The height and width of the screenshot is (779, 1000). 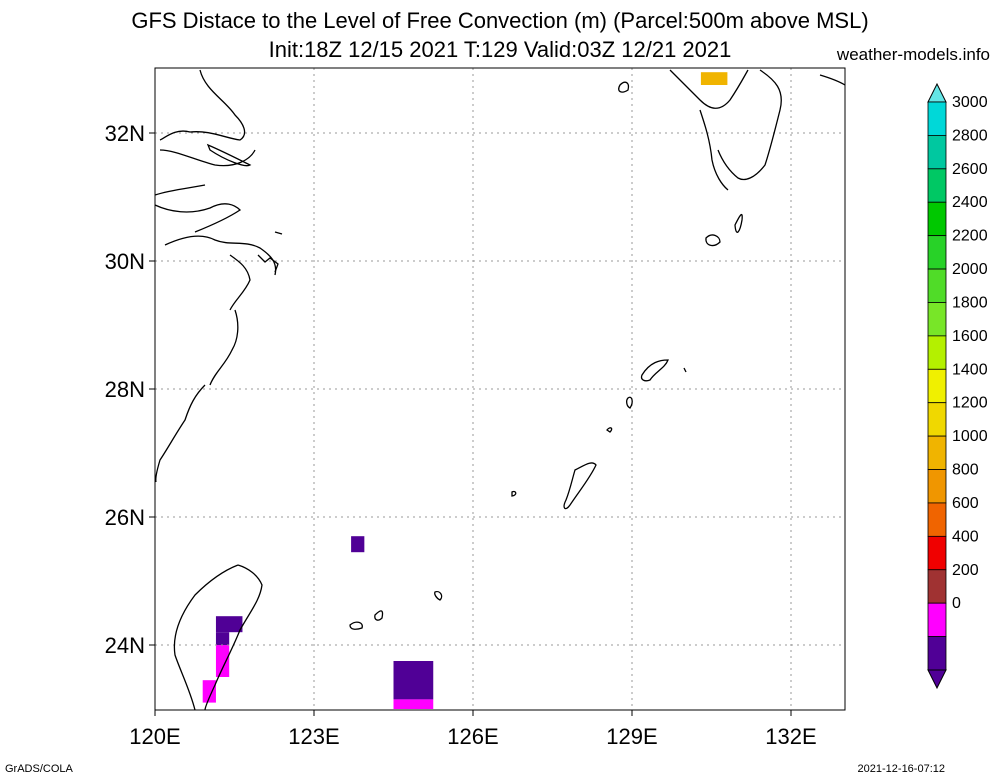 What do you see at coordinates (970, 369) in the screenshot?
I see `colorbar-label: 1400` at bounding box center [970, 369].